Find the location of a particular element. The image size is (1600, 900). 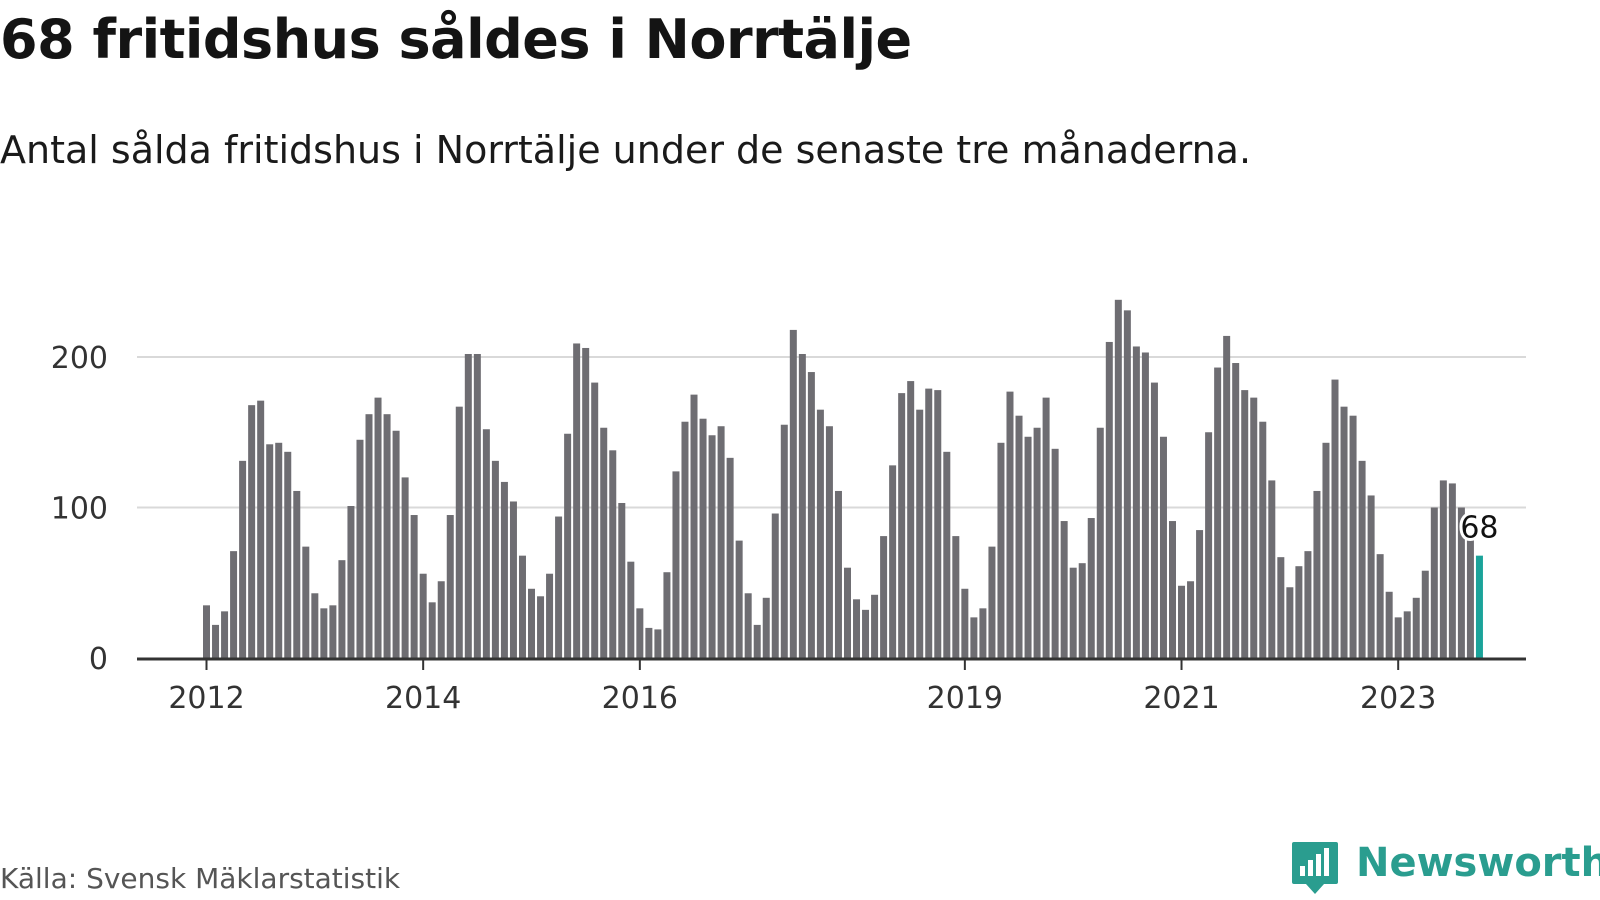

source-note: Källa: Svensk Mäklarstatistik is located at coordinates (200, 878).